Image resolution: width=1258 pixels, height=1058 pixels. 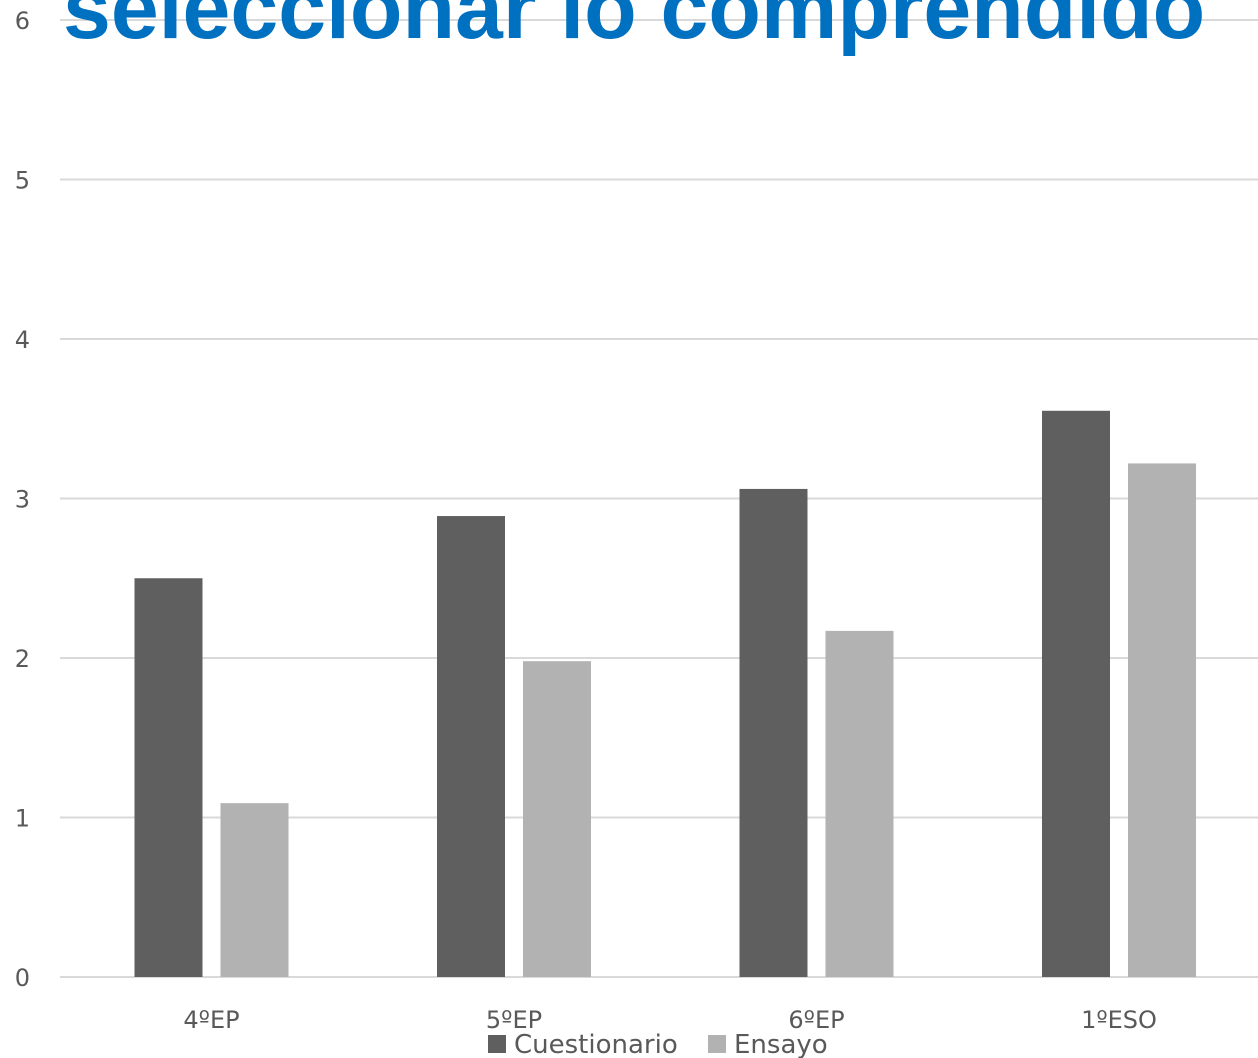 What do you see at coordinates (514, 1020) in the screenshot?
I see `x-category-label: 5ºEP` at bounding box center [514, 1020].